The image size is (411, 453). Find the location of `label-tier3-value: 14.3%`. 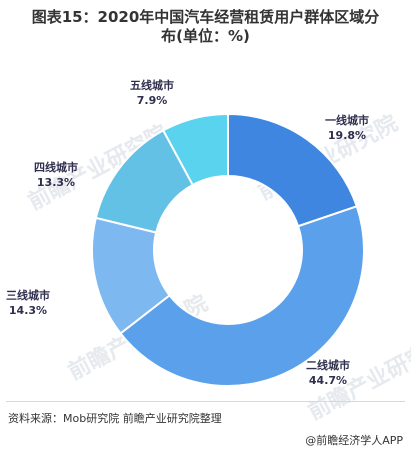

label-tier3-value: 14.3% is located at coordinates (28, 310).